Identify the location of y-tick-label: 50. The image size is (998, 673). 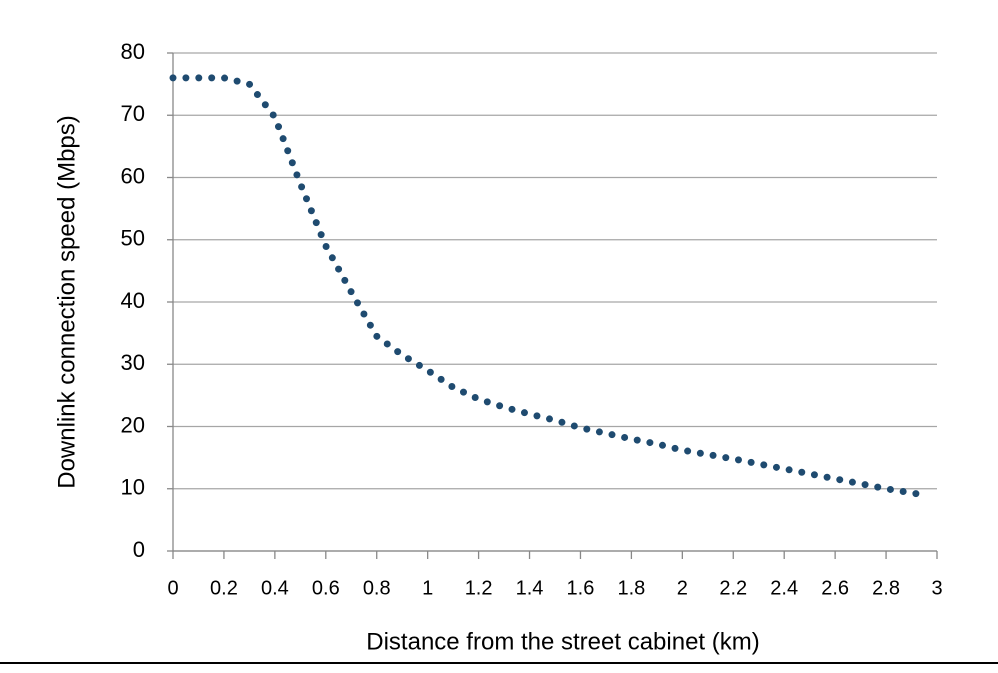
(133, 238).